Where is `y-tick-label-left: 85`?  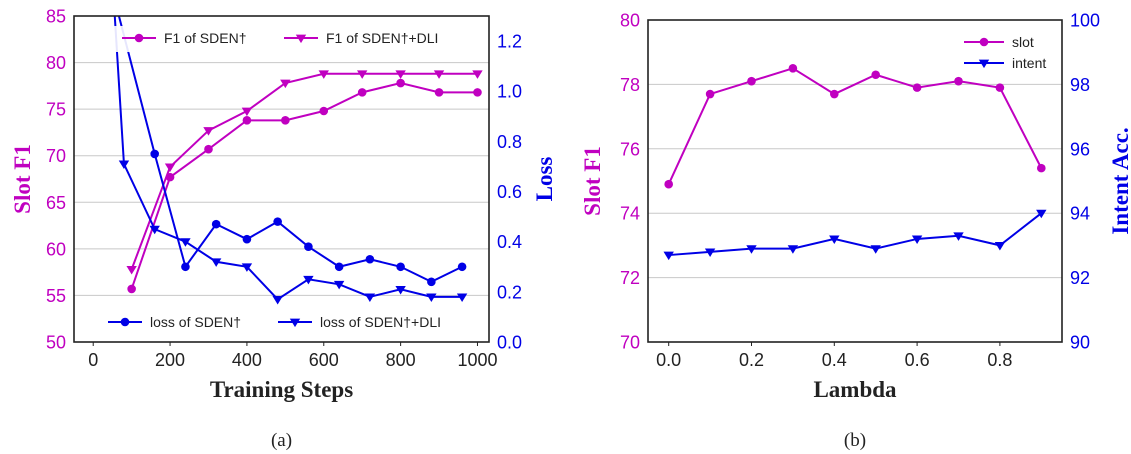
y-tick-label-left: 85 is located at coordinates (56, 17).